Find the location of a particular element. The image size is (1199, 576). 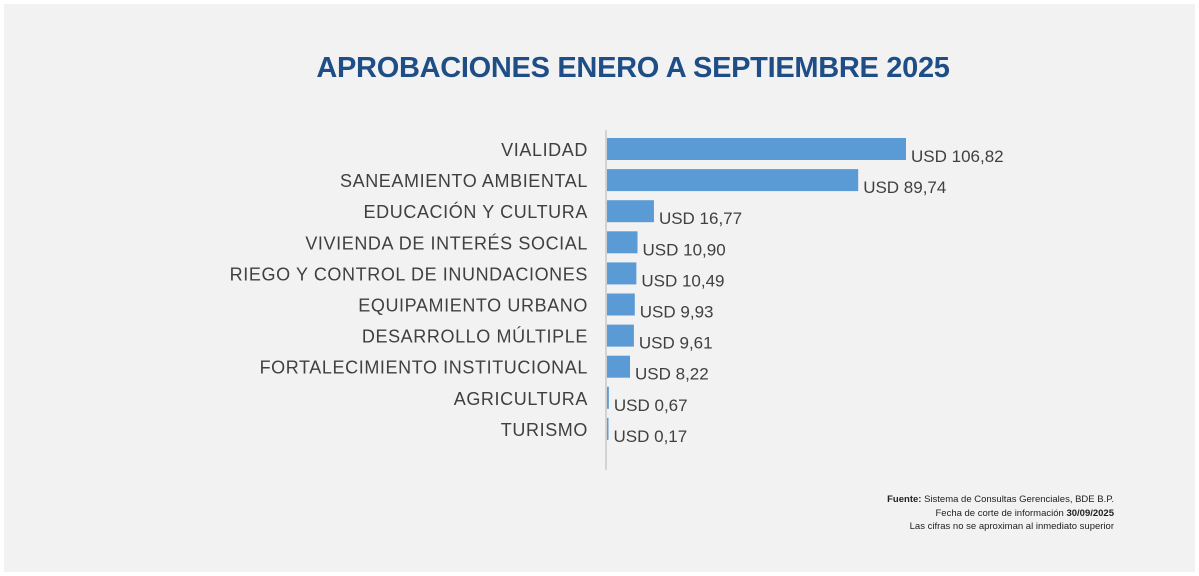

data-label: USD 89,74 is located at coordinates (904, 187).